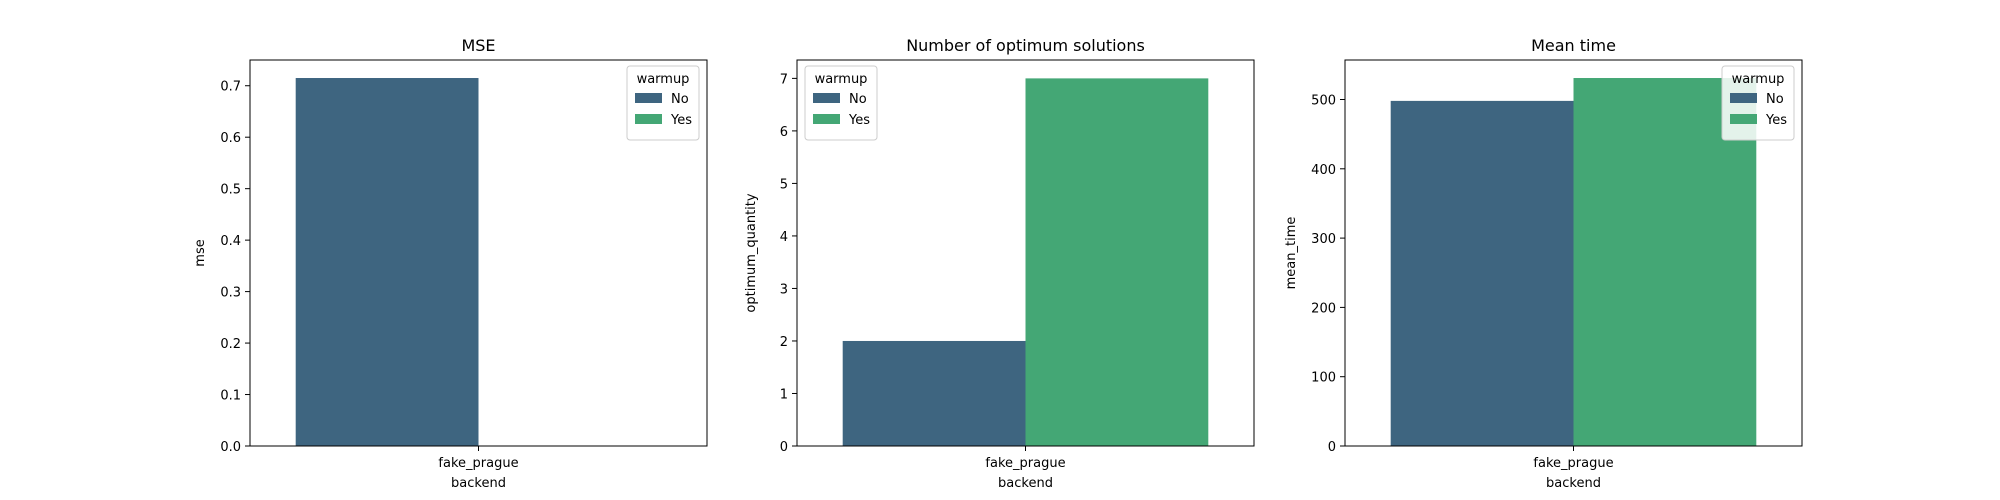 The height and width of the screenshot is (500, 2000). What do you see at coordinates (230, 87) in the screenshot?
I see `y-tick-label: 0.7` at bounding box center [230, 87].